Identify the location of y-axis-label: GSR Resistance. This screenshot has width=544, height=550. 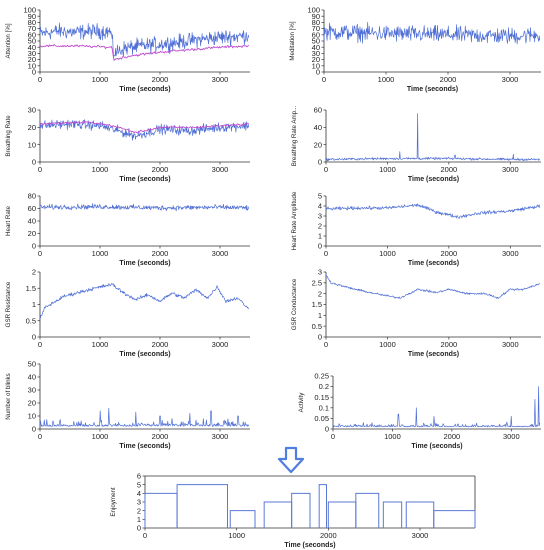
(8, 304).